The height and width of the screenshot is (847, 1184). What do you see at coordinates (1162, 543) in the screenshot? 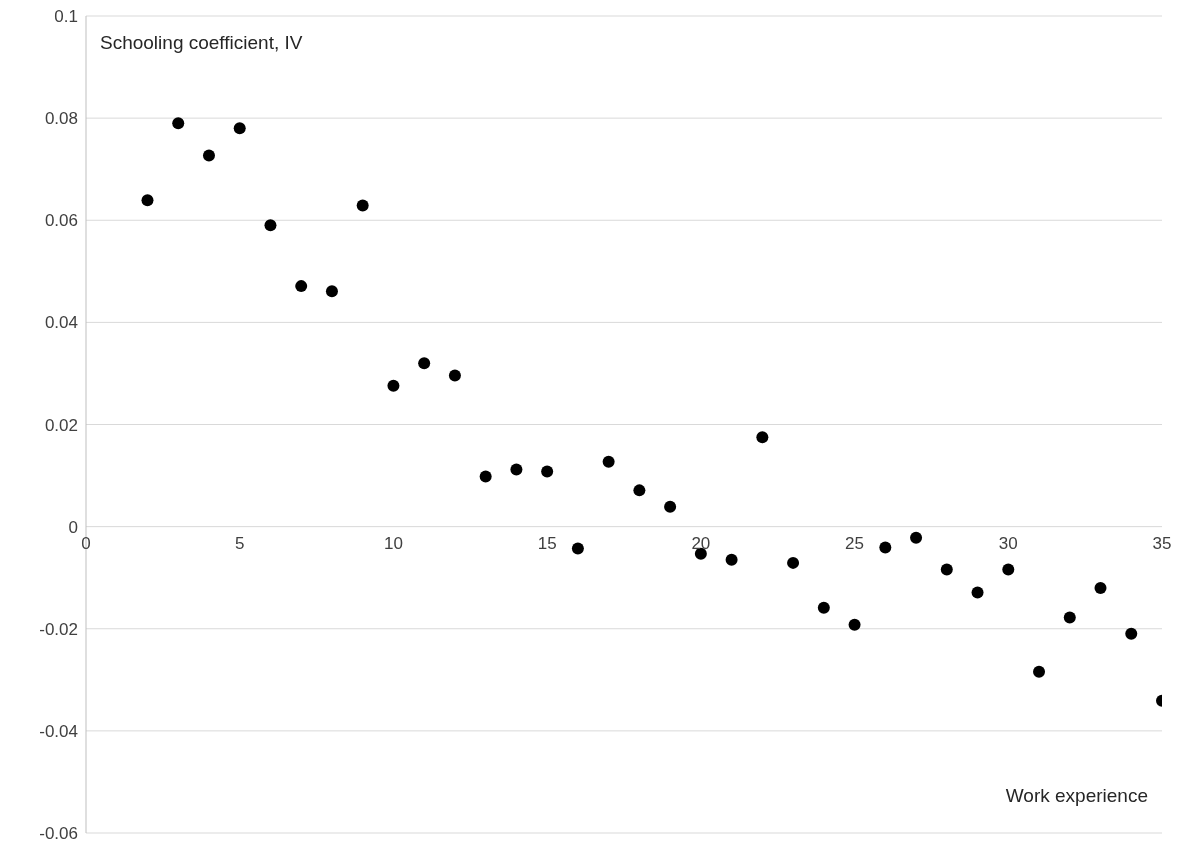
I see `x-tick-label: 35` at bounding box center [1162, 543].